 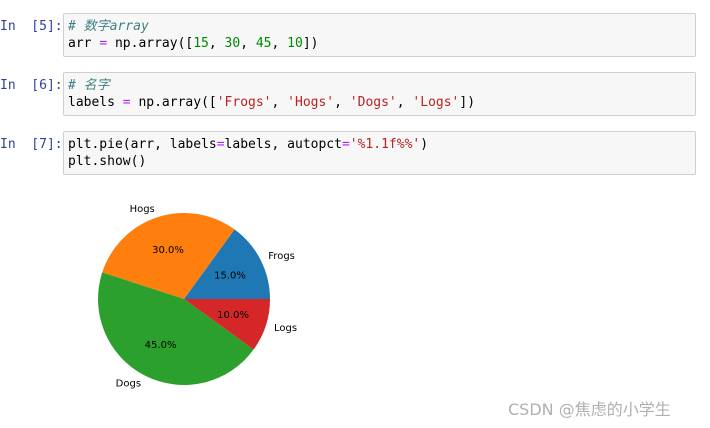 What do you see at coordinates (281, 256) in the screenshot?
I see `slice-label: Frogs` at bounding box center [281, 256].